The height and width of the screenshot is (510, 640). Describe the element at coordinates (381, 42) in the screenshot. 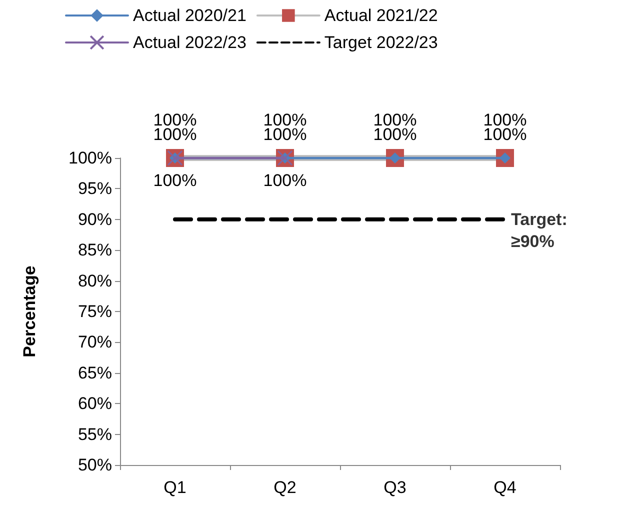

I see `legend-label: Target 2022/23` at that location.